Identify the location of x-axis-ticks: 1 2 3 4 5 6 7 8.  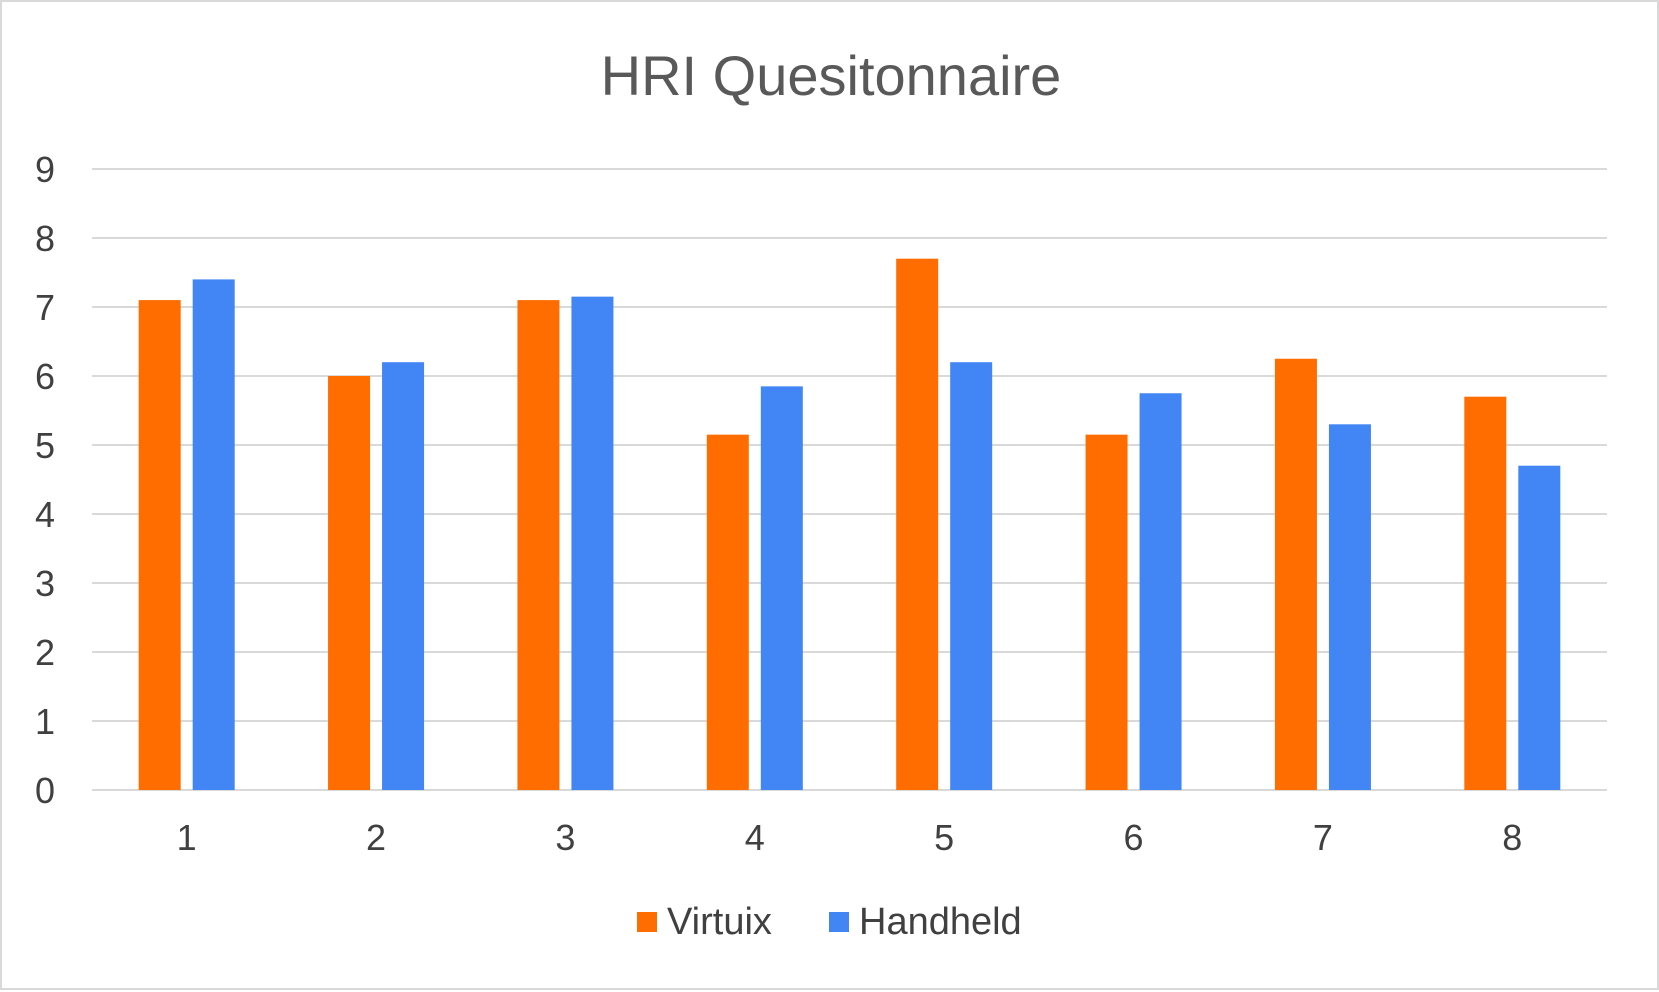
(850, 837).